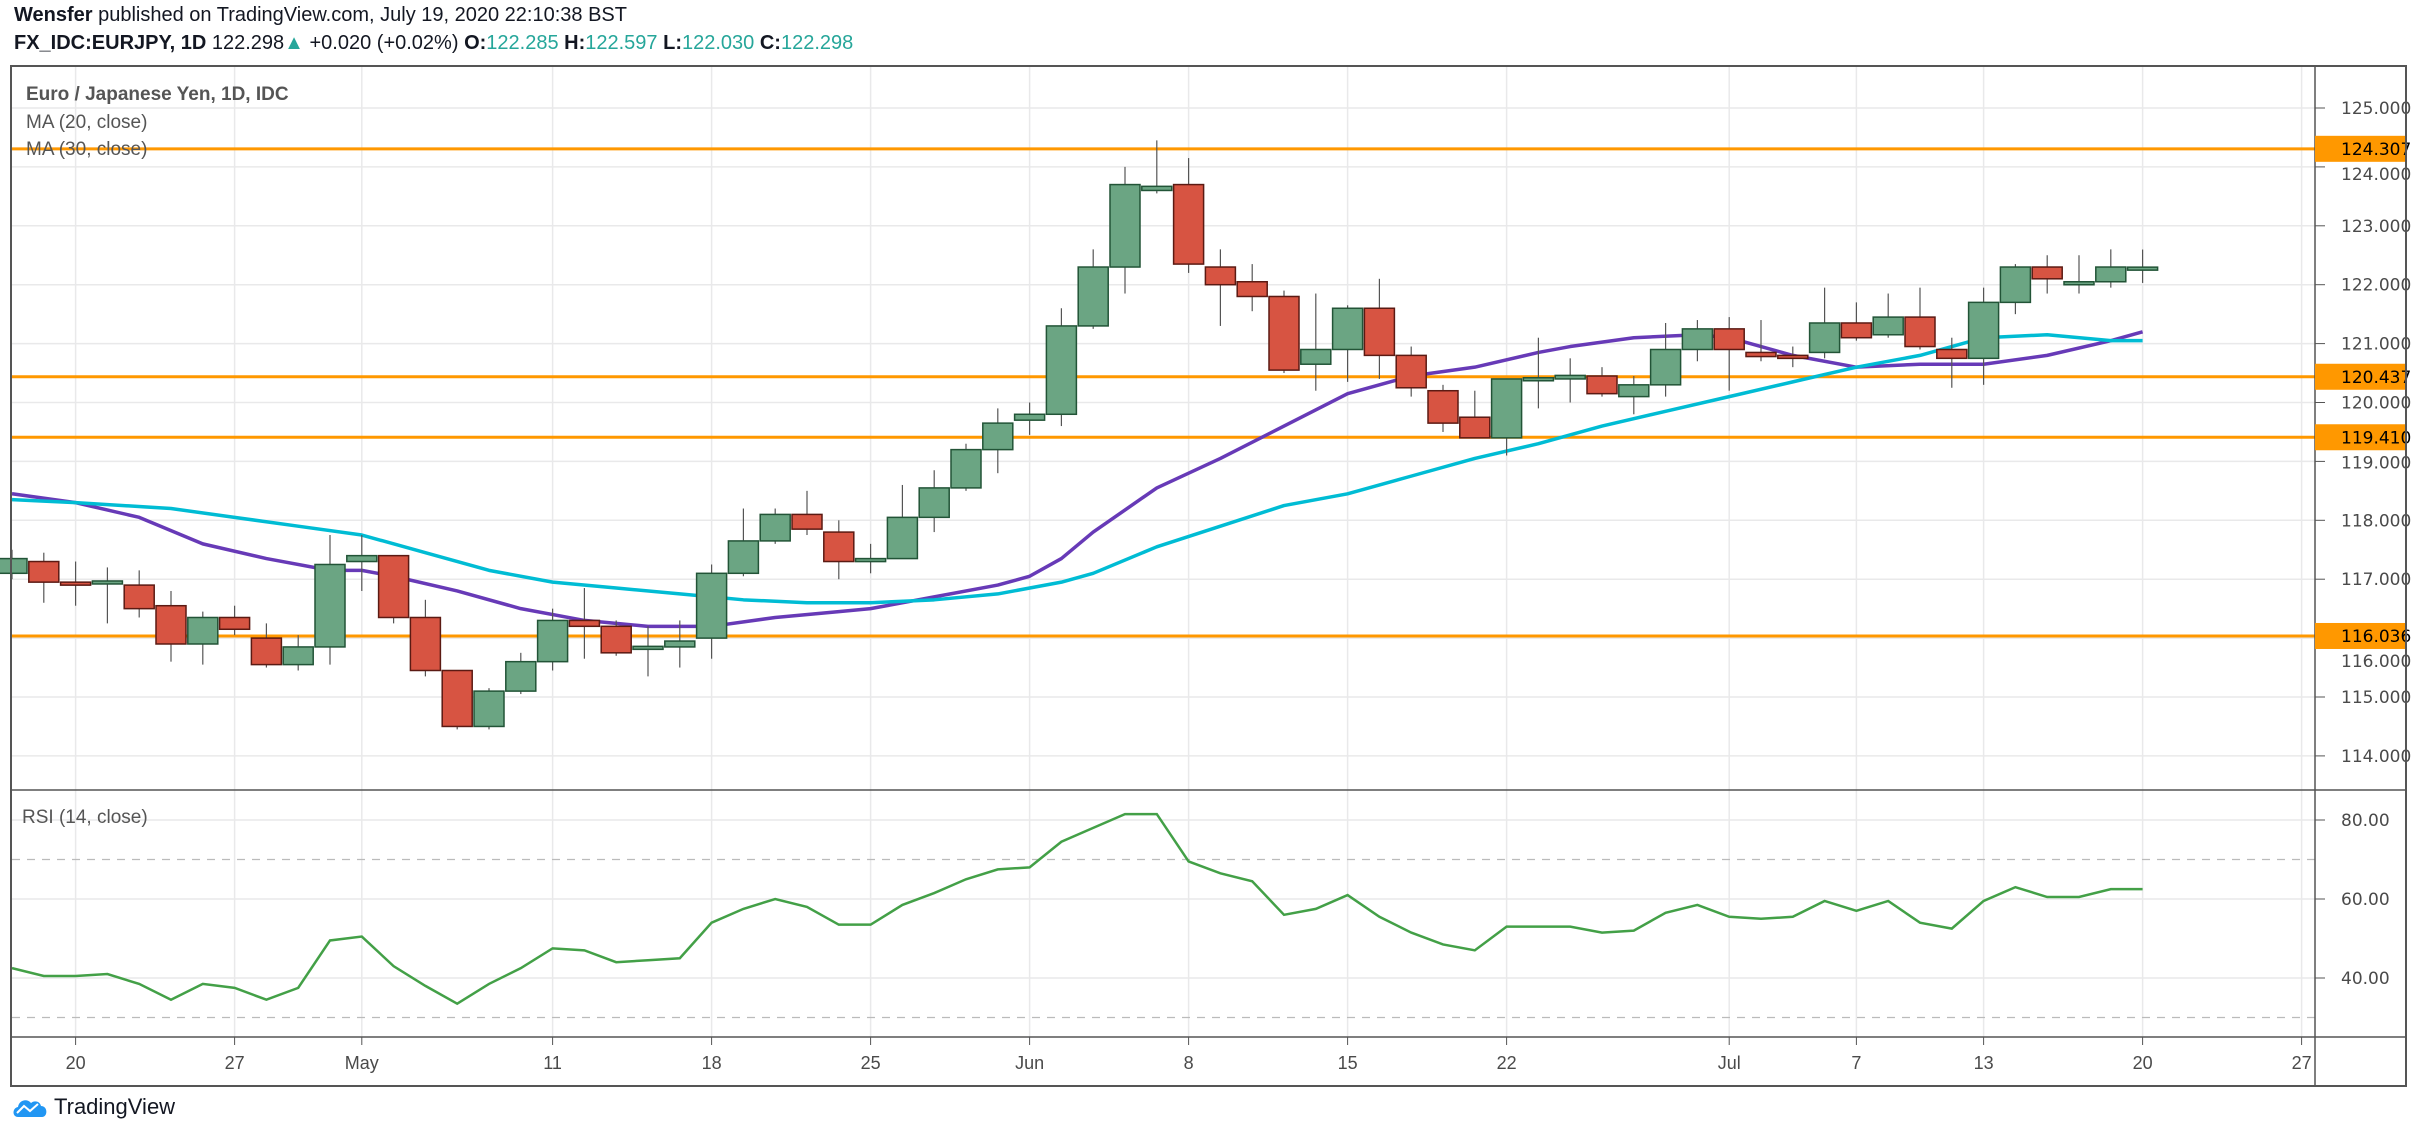 This screenshot has height=1139, width=2415. Describe the element at coordinates (2376, 378) in the screenshot. I see `level-price-label: 120.437` at that location.